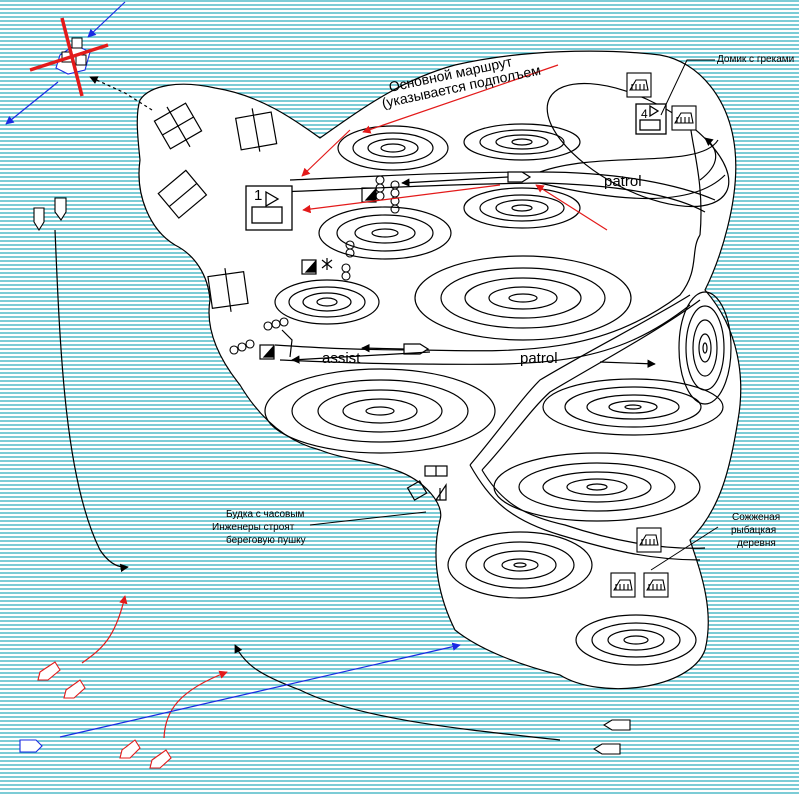 The width and height of the screenshot is (799, 795). Describe the element at coordinates (341, 358) in the screenshot. I see `assist-label: assist` at that location.